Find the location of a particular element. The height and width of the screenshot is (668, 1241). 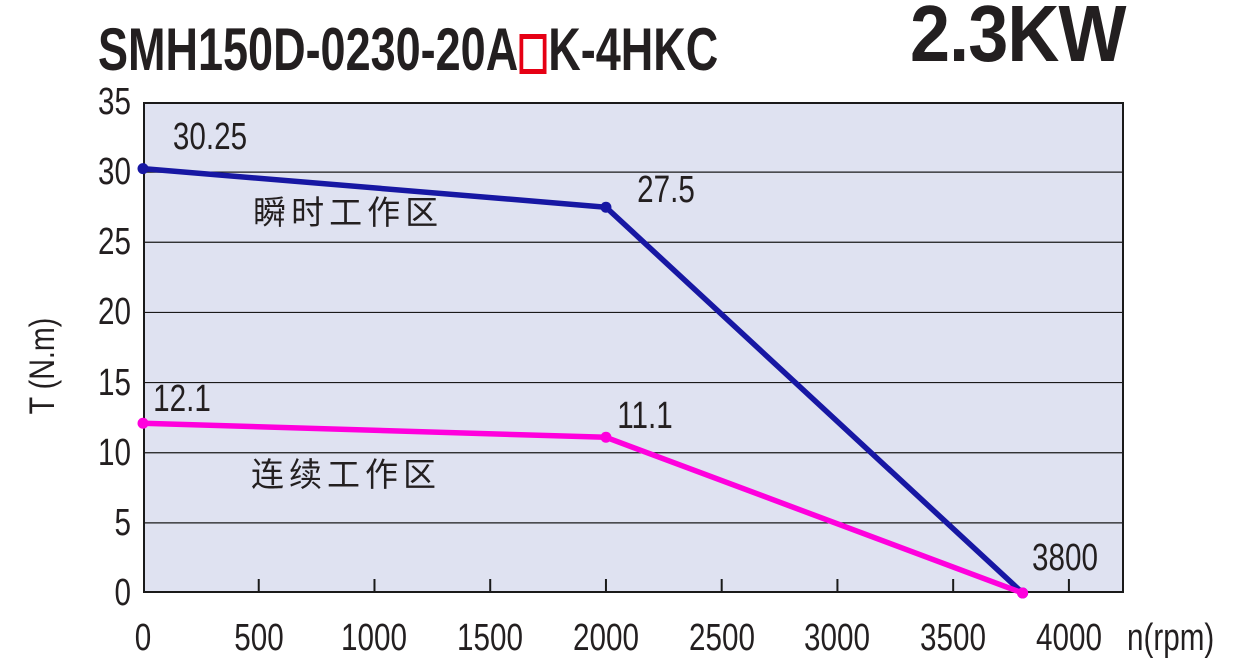

y-tick-label: 25 is located at coordinates (114, 242).